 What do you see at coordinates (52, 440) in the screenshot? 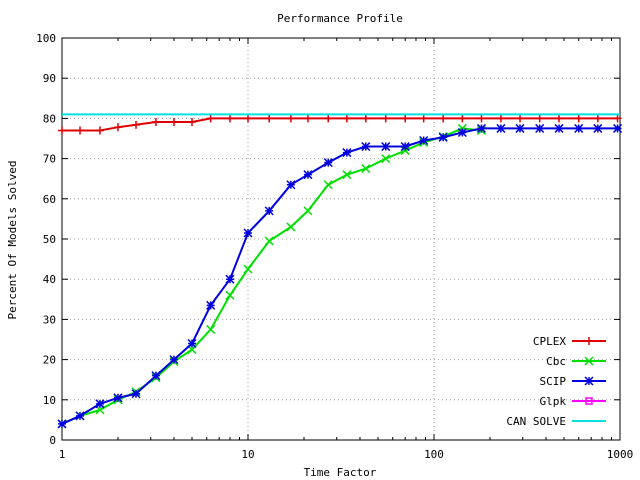
I see `y-tick-label: 0` at bounding box center [52, 440].